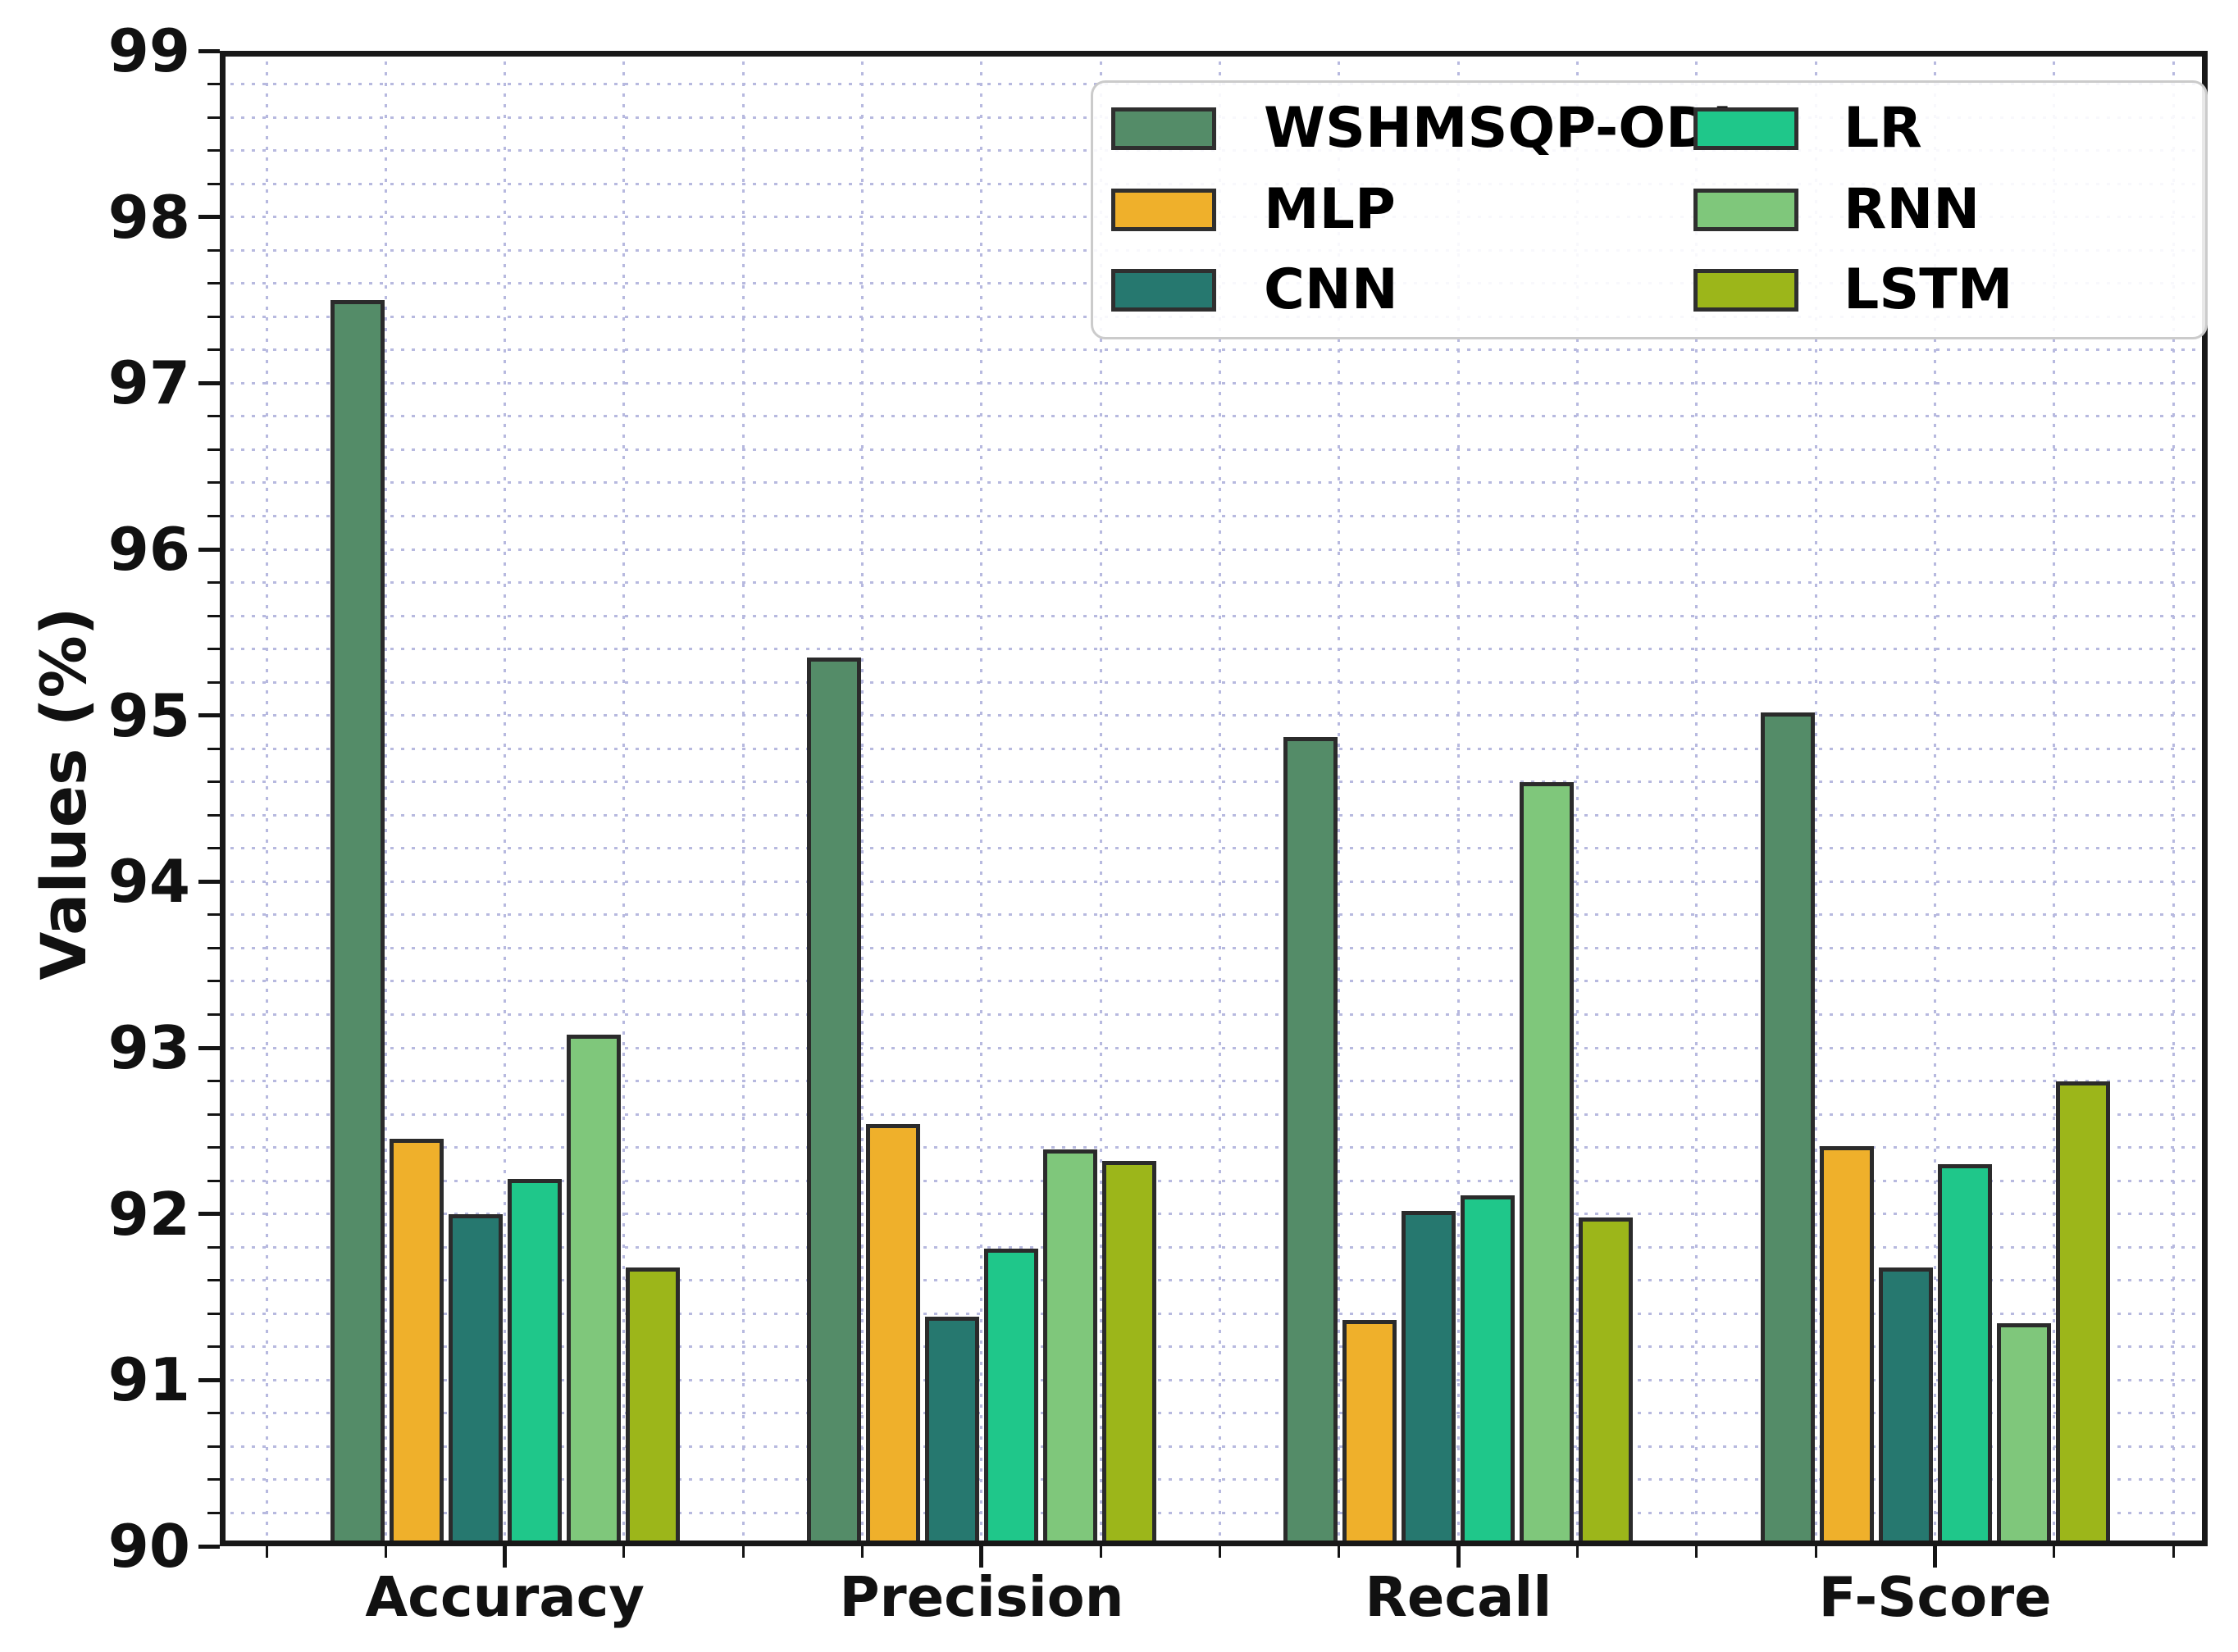 The image size is (2238, 1652). What do you see at coordinates (1331, 289) in the screenshot?
I see `legend-label-cnn: CNN` at bounding box center [1331, 289].